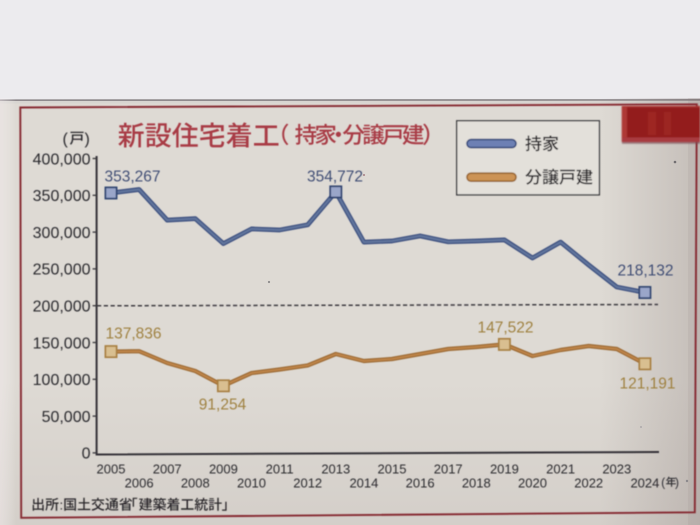 The width and height of the screenshot is (700, 525). Describe the element at coordinates (62, 233) in the screenshot. I see `svg-text: 300,000` at that location.